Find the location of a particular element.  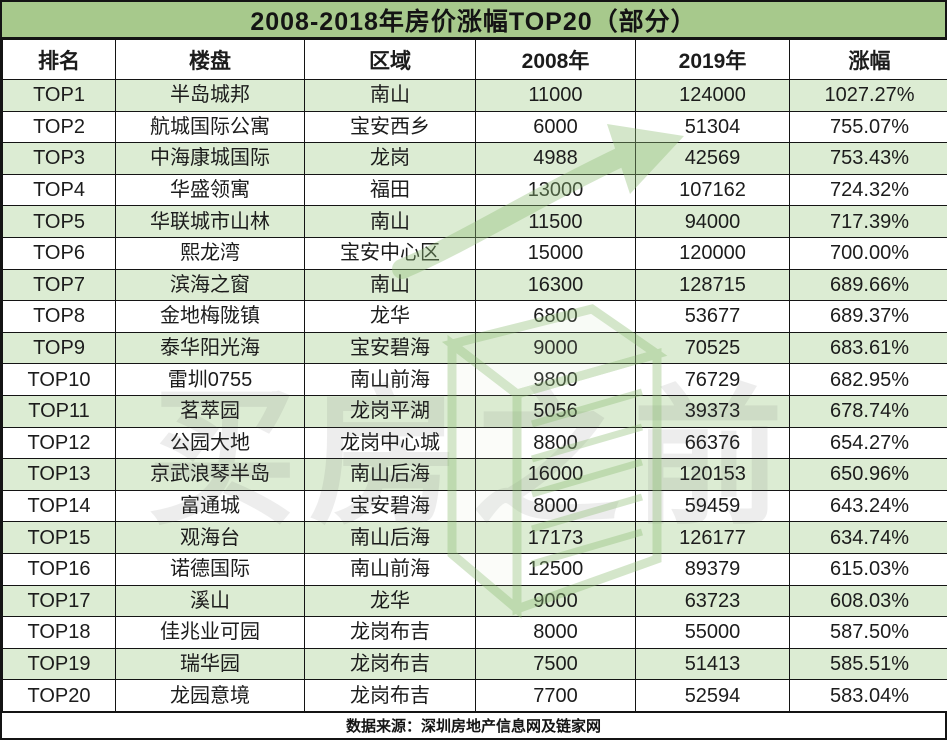

cell-property: 熙龙湾 is located at coordinates (210, 253).